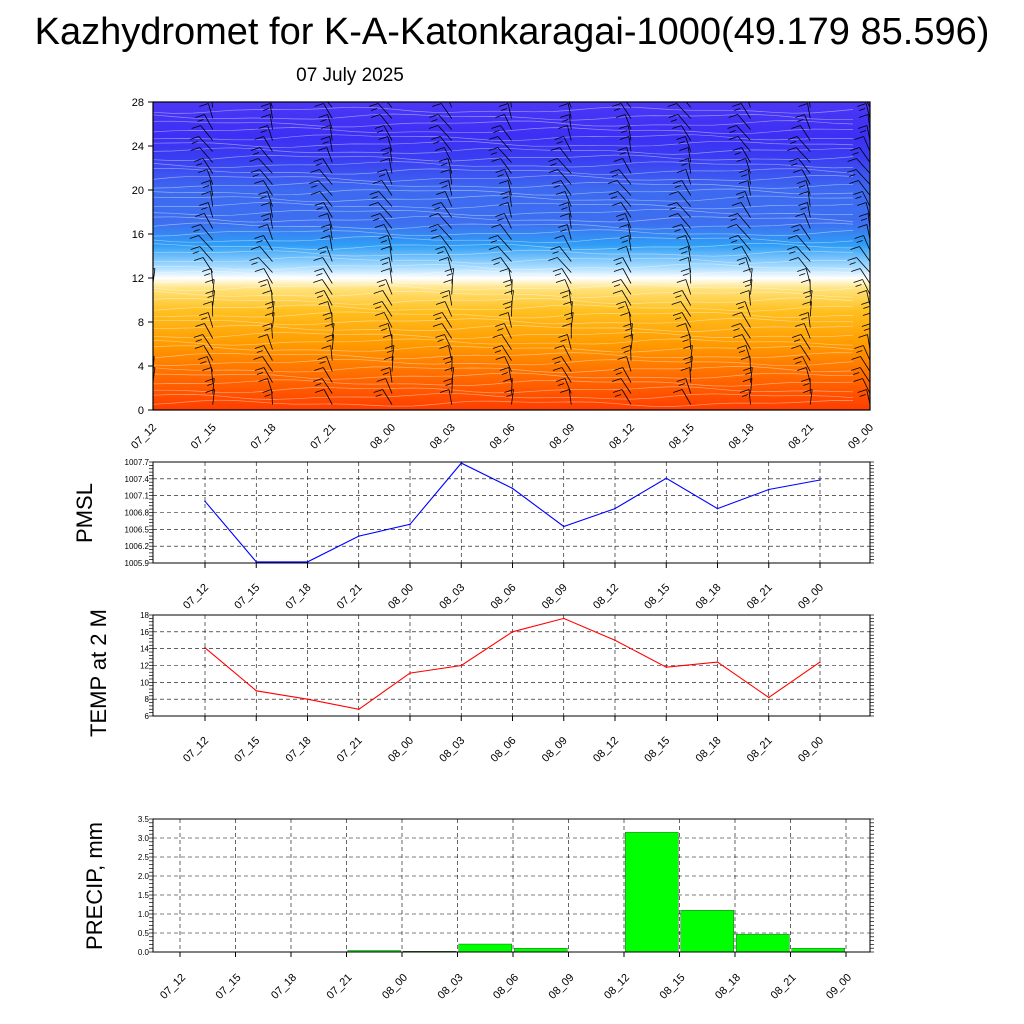 This screenshot has height=1024, width=1024. I want to click on y-tick-label: 1006.8, so click(137, 513).